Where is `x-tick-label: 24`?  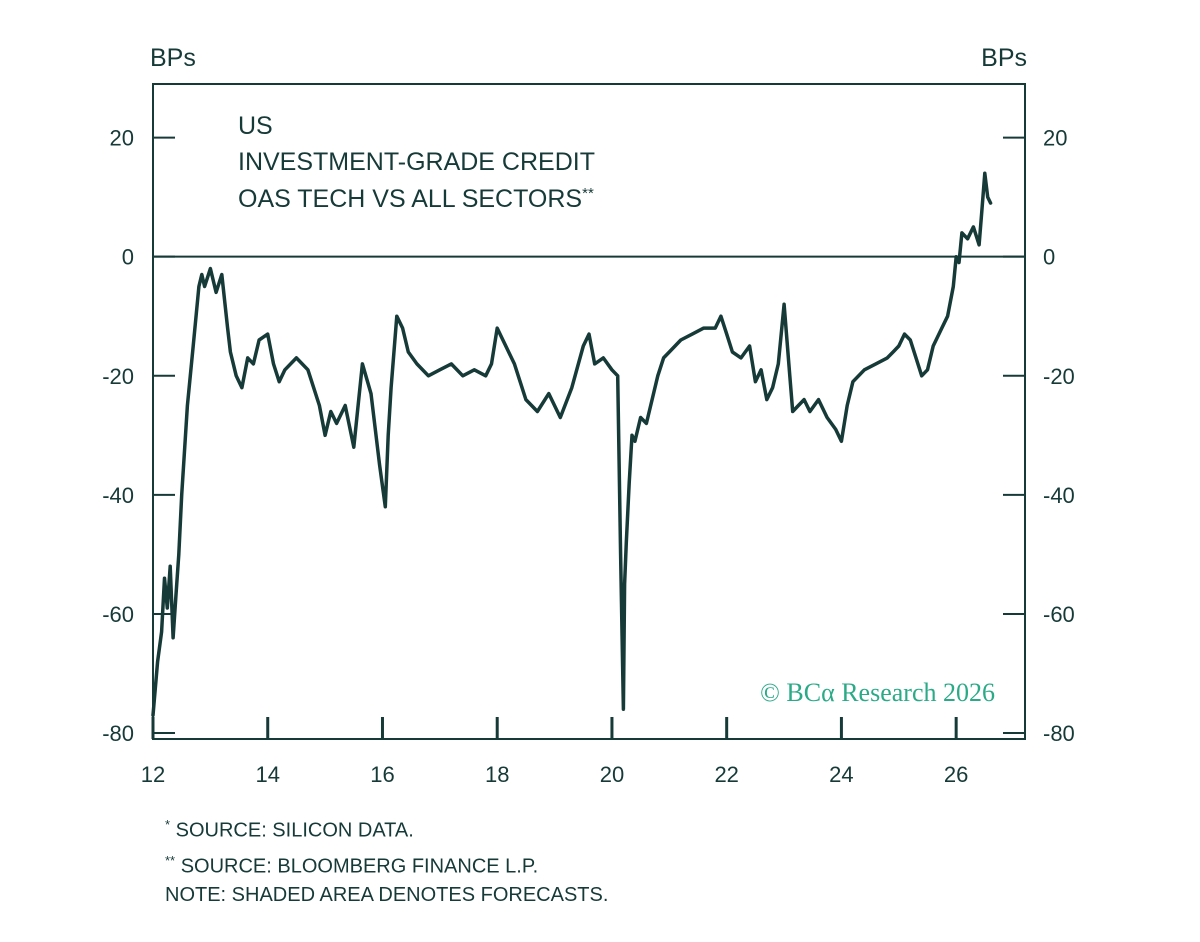 x-tick-label: 24 is located at coordinates (841, 774).